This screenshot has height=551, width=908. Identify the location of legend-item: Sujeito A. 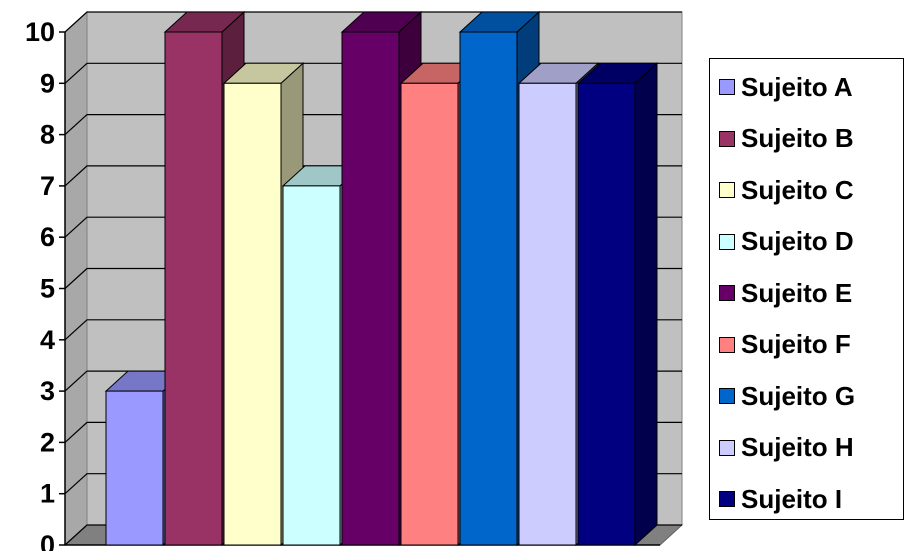
(786, 87).